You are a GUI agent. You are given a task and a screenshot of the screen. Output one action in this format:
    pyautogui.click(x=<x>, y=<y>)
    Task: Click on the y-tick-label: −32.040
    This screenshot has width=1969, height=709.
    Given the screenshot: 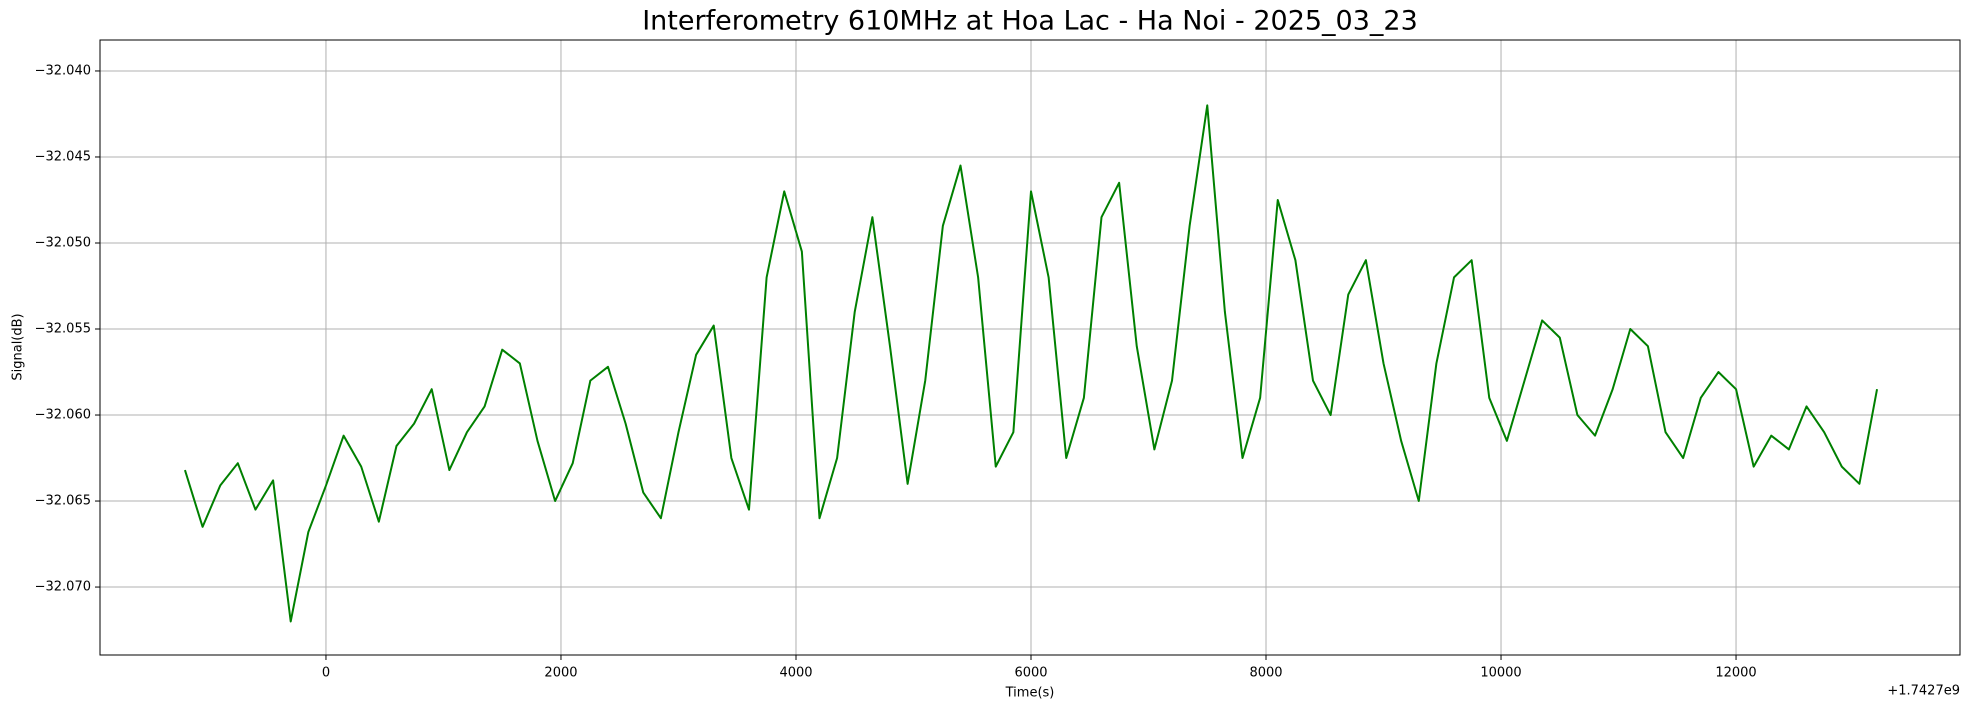 What is the action you would take?
    pyautogui.click(x=63, y=70)
    